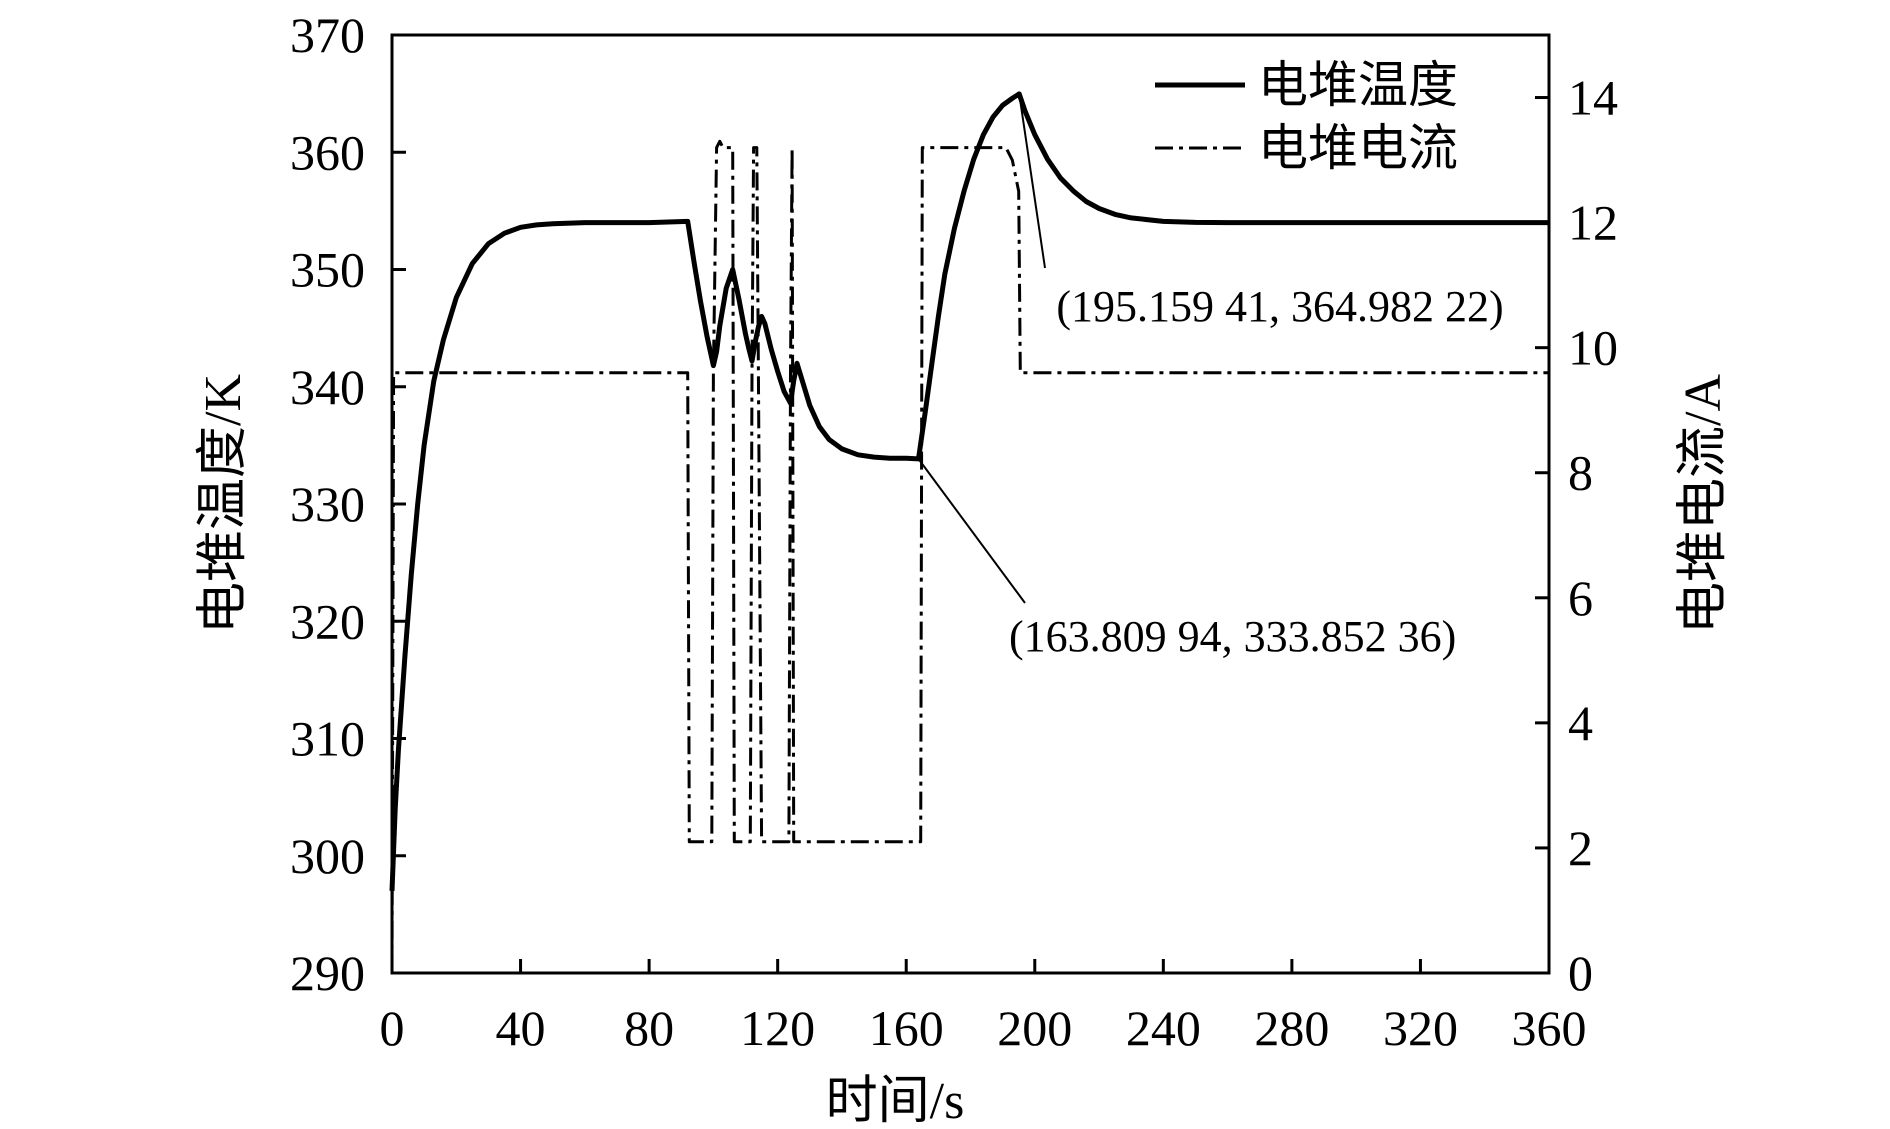  I want to click on y-tick-label: 290, so click(327, 973).